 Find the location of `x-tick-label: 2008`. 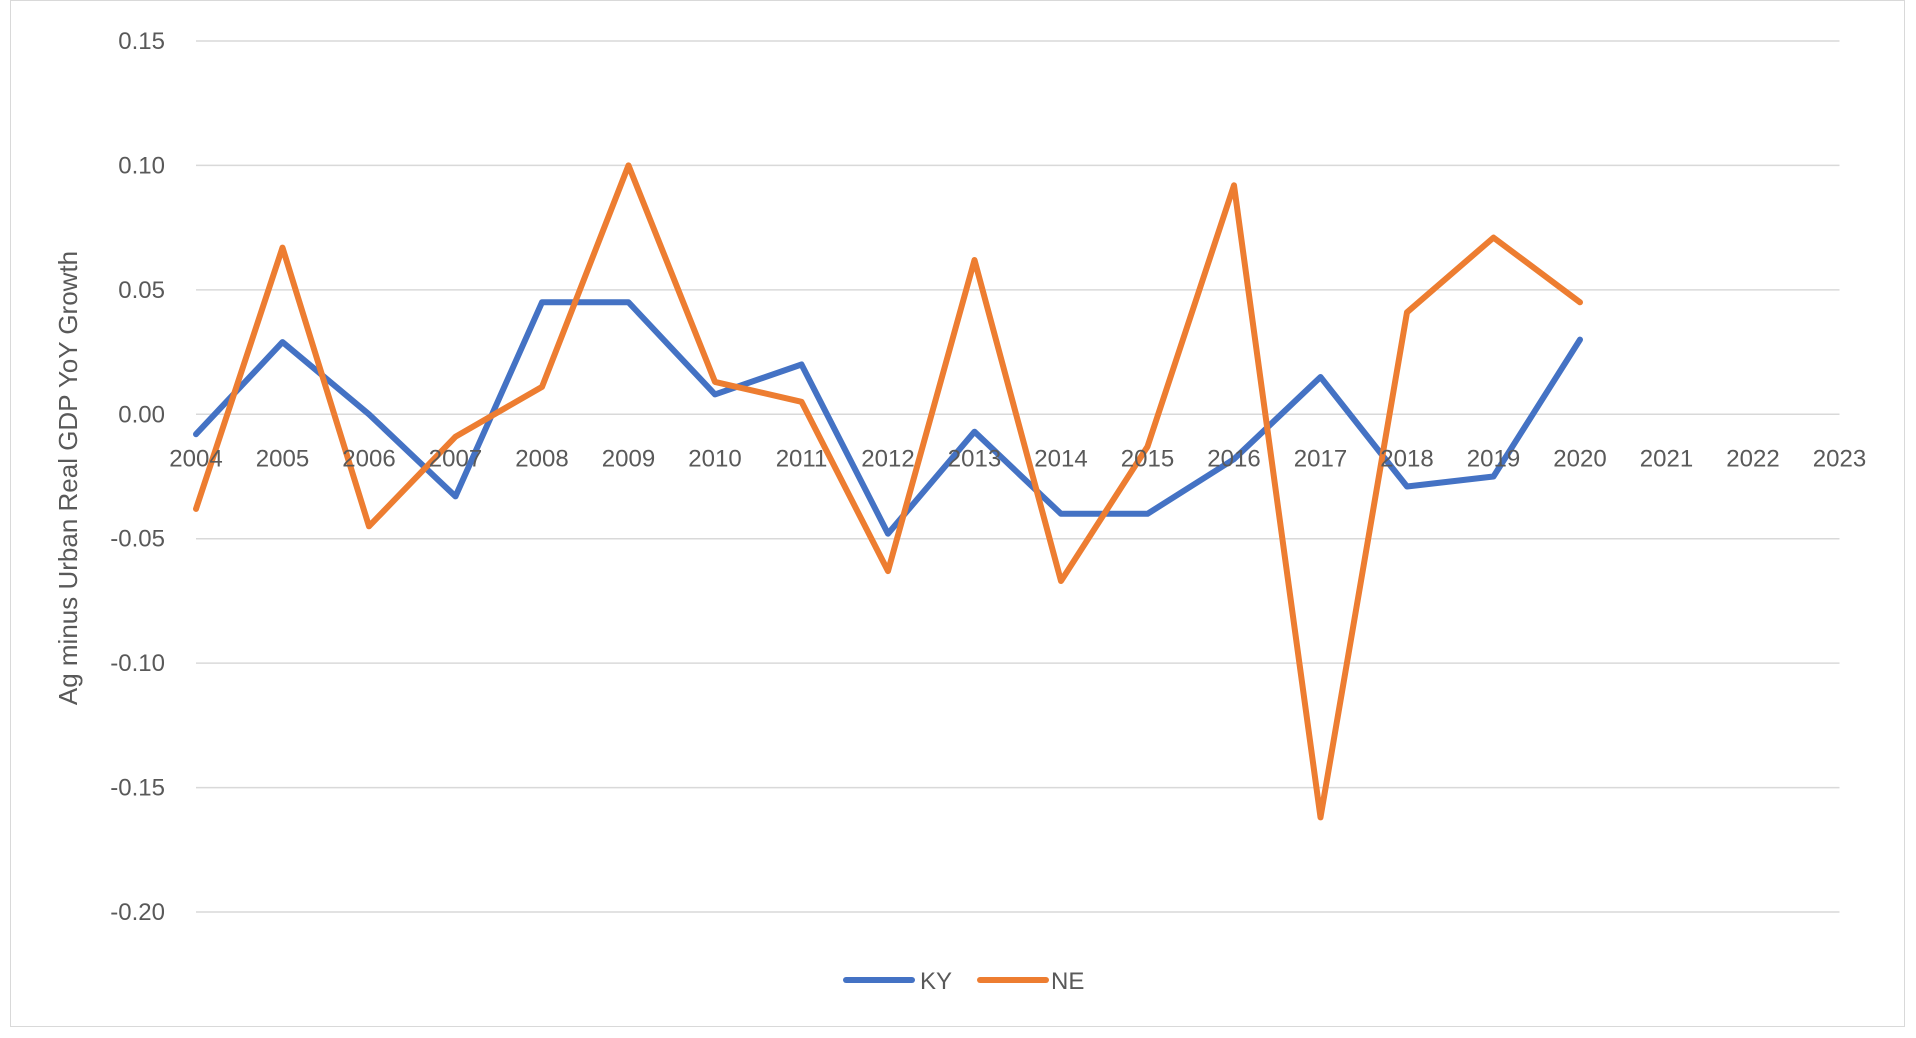

x-tick-label: 2008 is located at coordinates (541, 458).